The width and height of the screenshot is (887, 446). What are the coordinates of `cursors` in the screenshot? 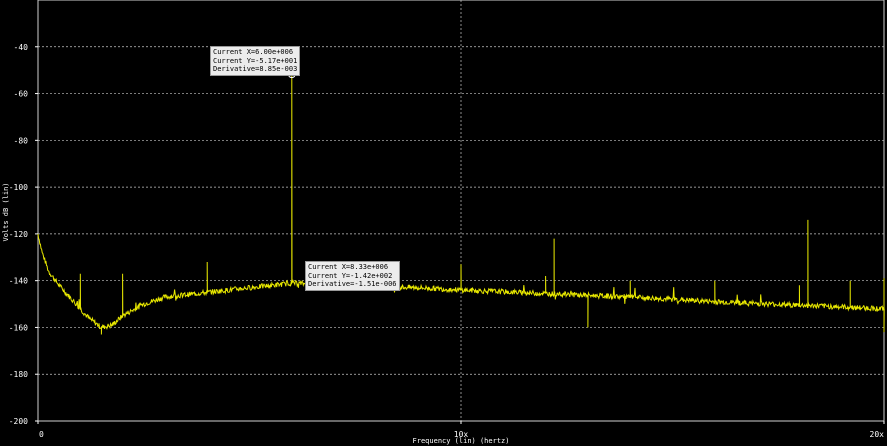 It's located at (341, 180).